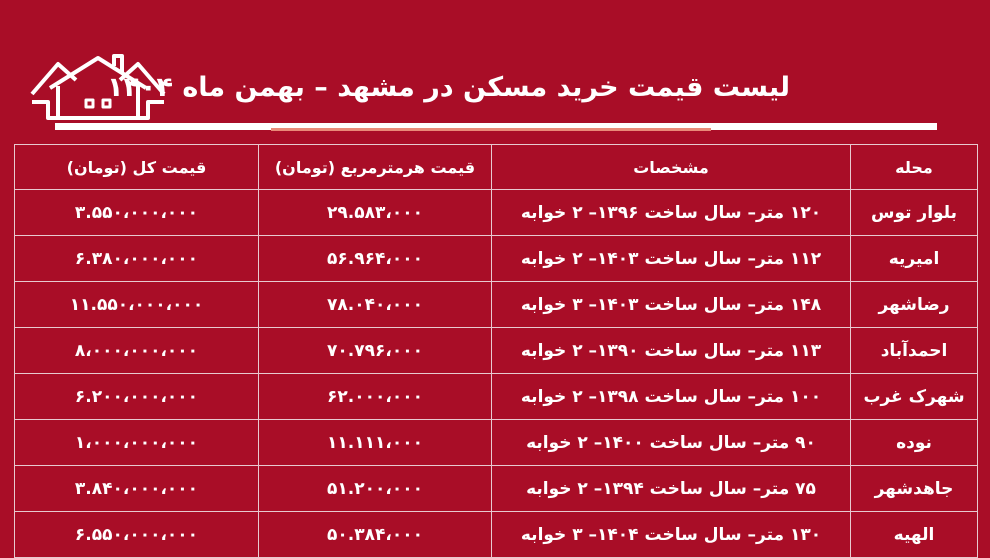 Image resolution: width=990 pixels, height=558 pixels. I want to click on header-spec: مشخصات, so click(671, 167).